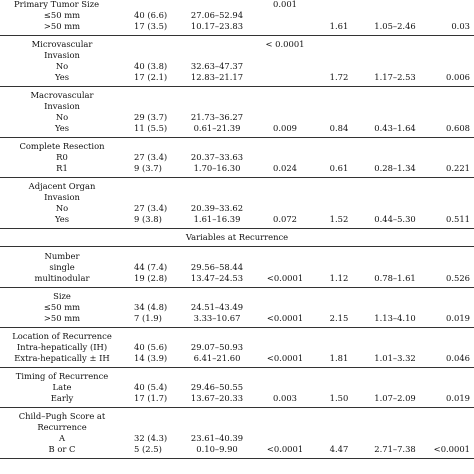  What do you see at coordinates (395, 318) in the screenshot?
I see `hazard-ratio-ci: 1.13–4.10` at bounding box center [395, 318].